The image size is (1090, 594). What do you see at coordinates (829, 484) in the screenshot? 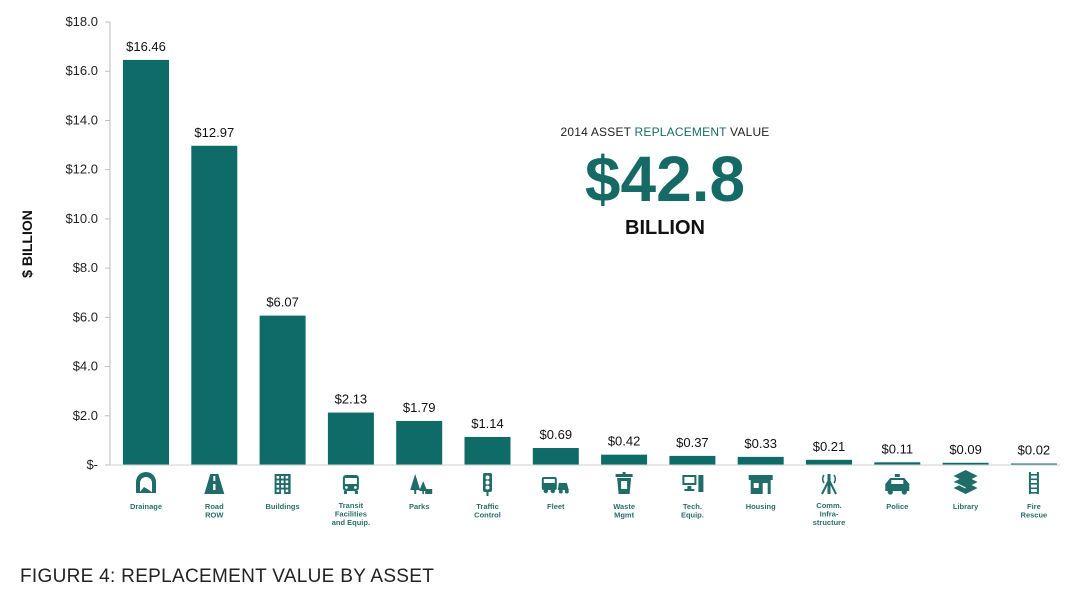
I see `tower-icon` at bounding box center [829, 484].